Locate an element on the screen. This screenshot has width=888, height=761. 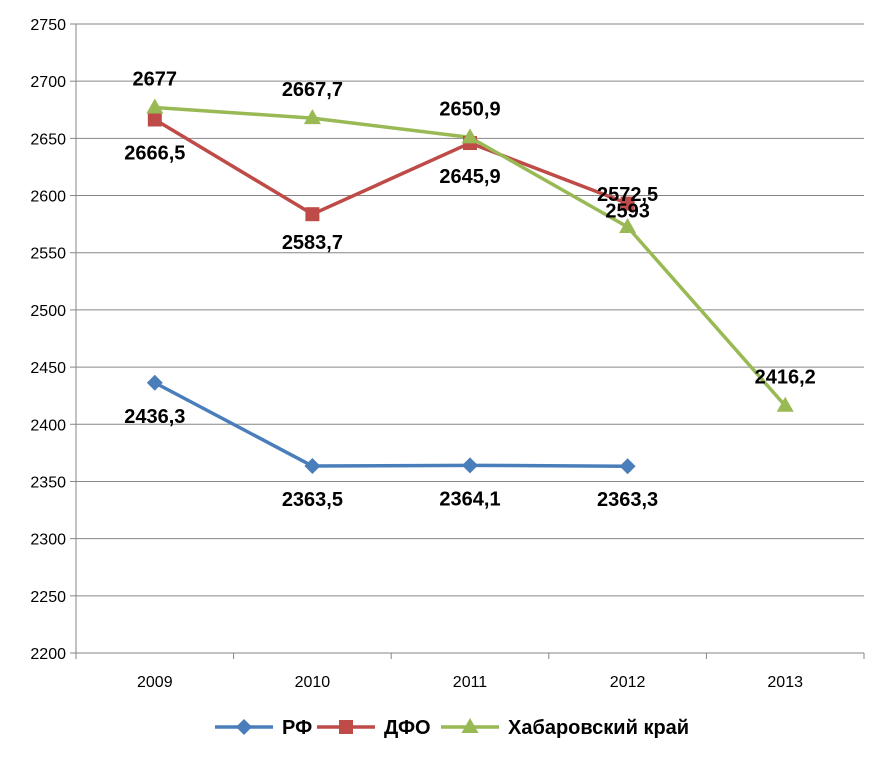
legend-entry-3: Хабаровский край is located at coordinates (598, 728).